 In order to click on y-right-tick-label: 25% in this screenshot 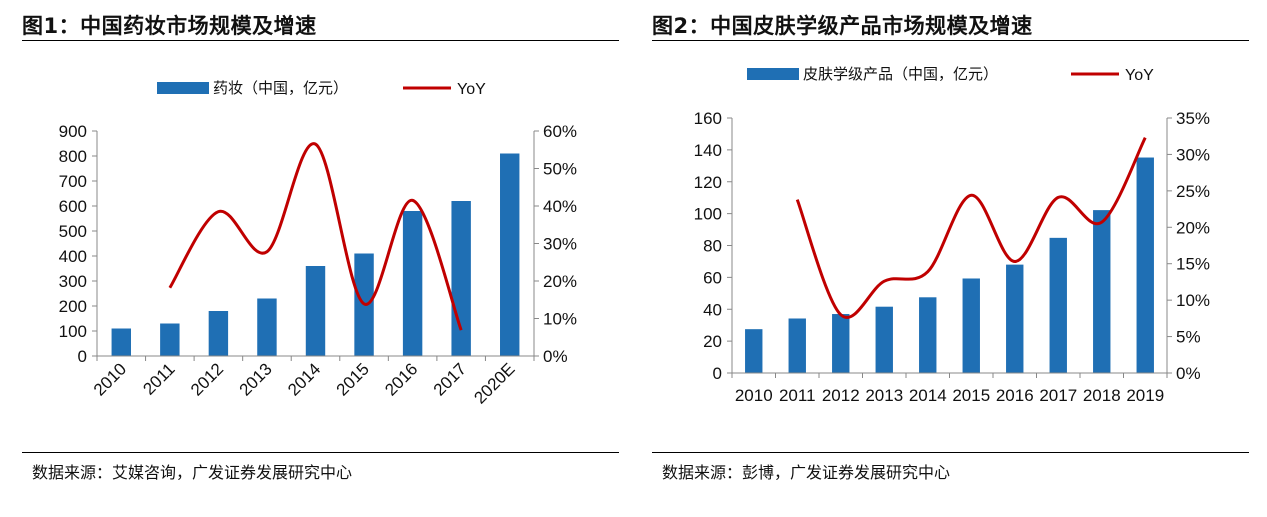, I will do `click(1193, 191)`.